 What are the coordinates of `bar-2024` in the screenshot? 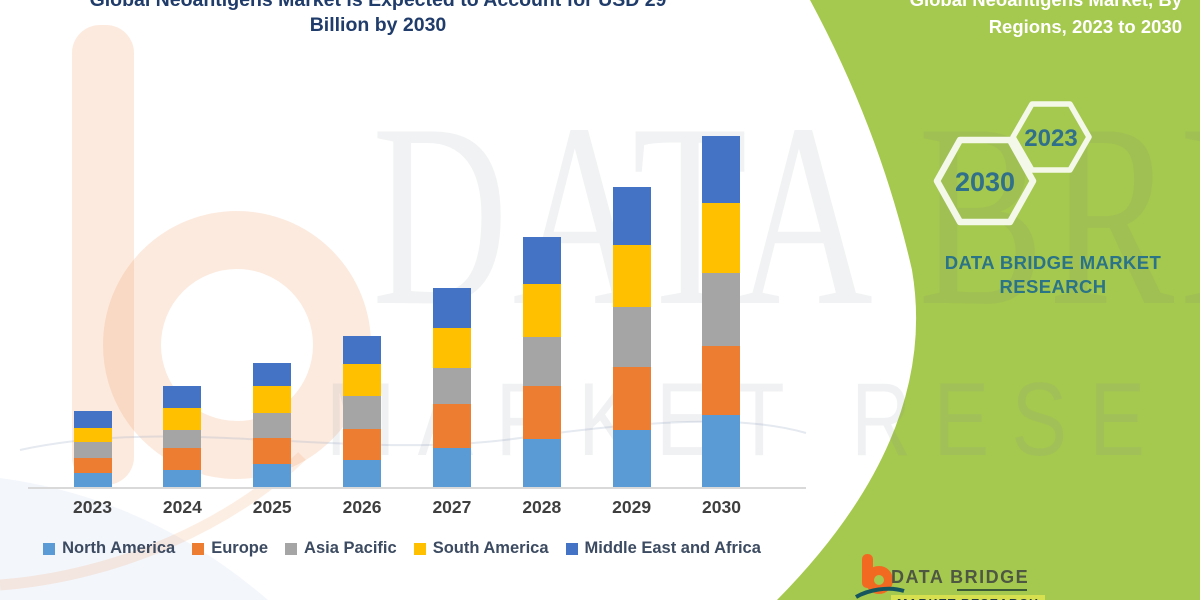 It's located at (182, 437).